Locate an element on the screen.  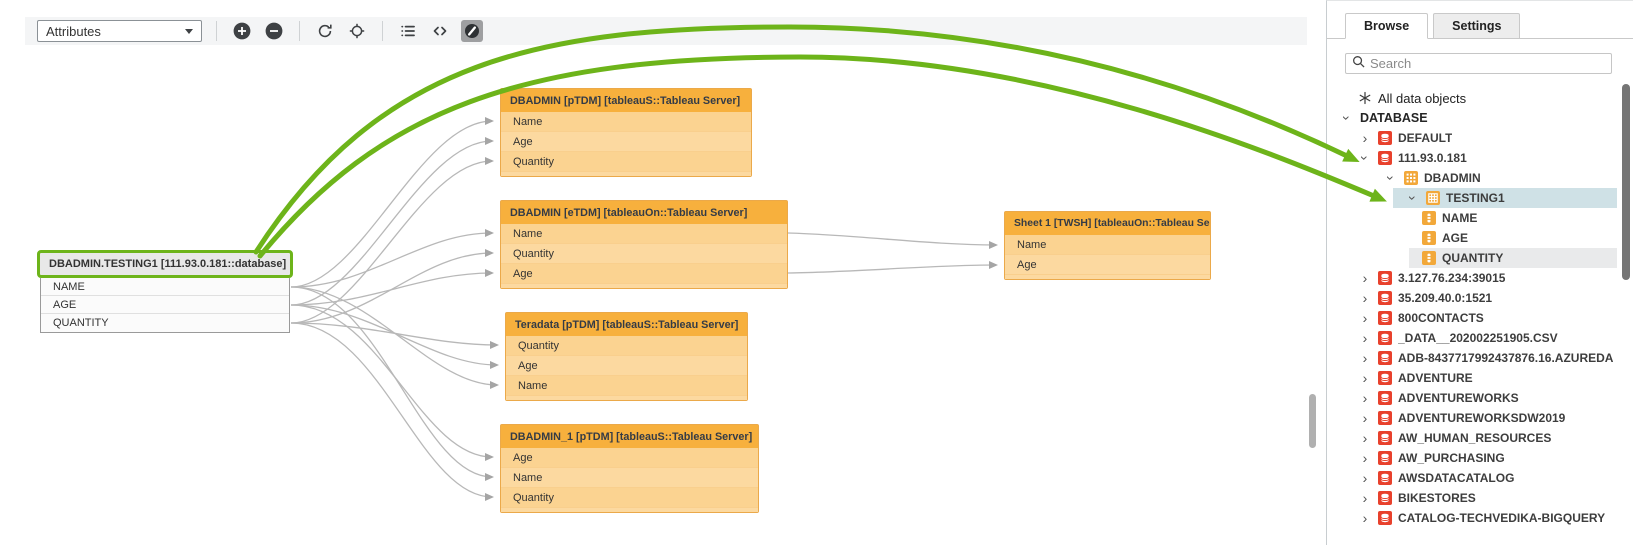
tree-item: › 35.209.40.0:1521 is located at coordinates (1480, 298).